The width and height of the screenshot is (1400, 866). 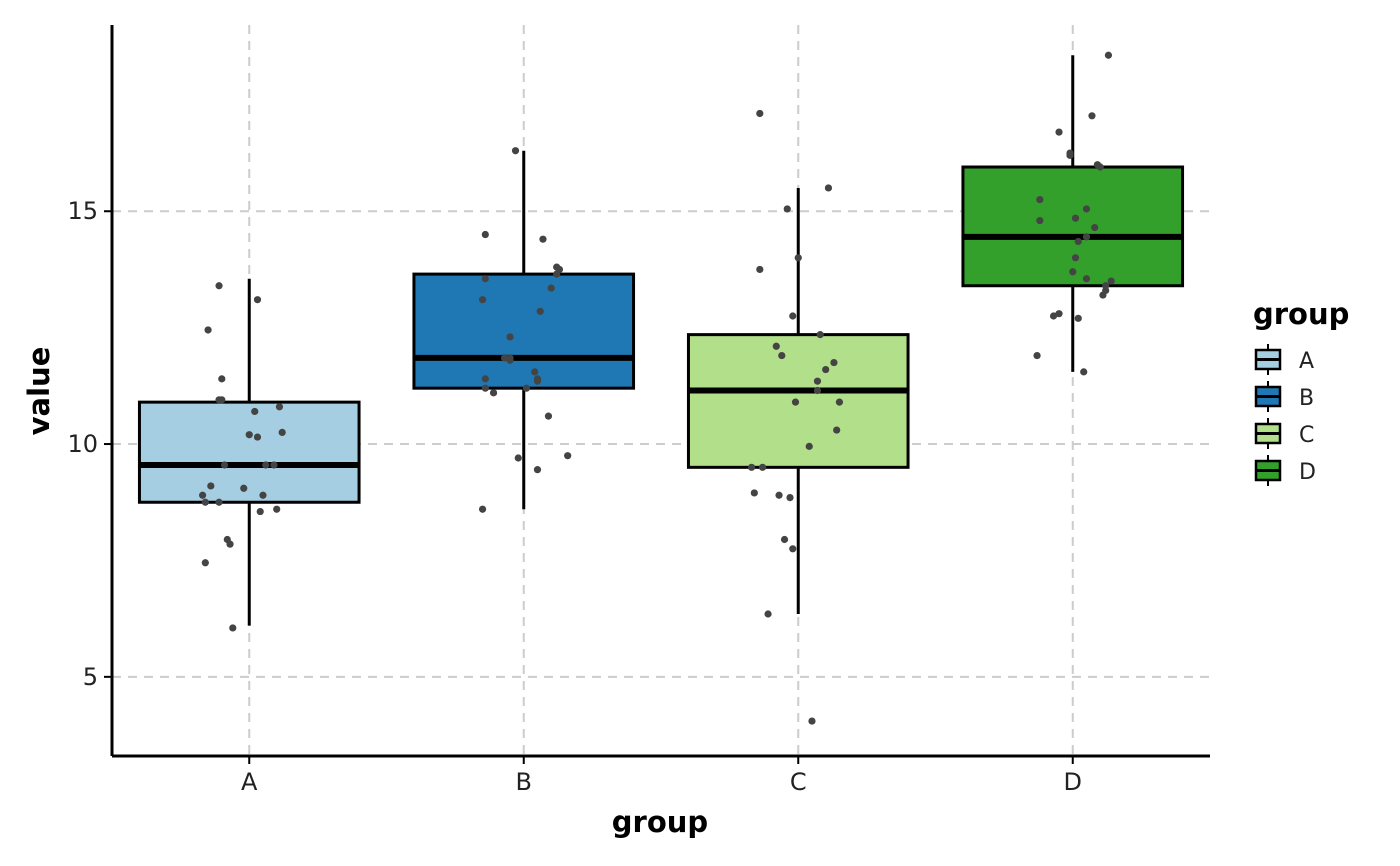 What do you see at coordinates (1306, 361) in the screenshot?
I see `legend-label-A: A` at bounding box center [1306, 361].